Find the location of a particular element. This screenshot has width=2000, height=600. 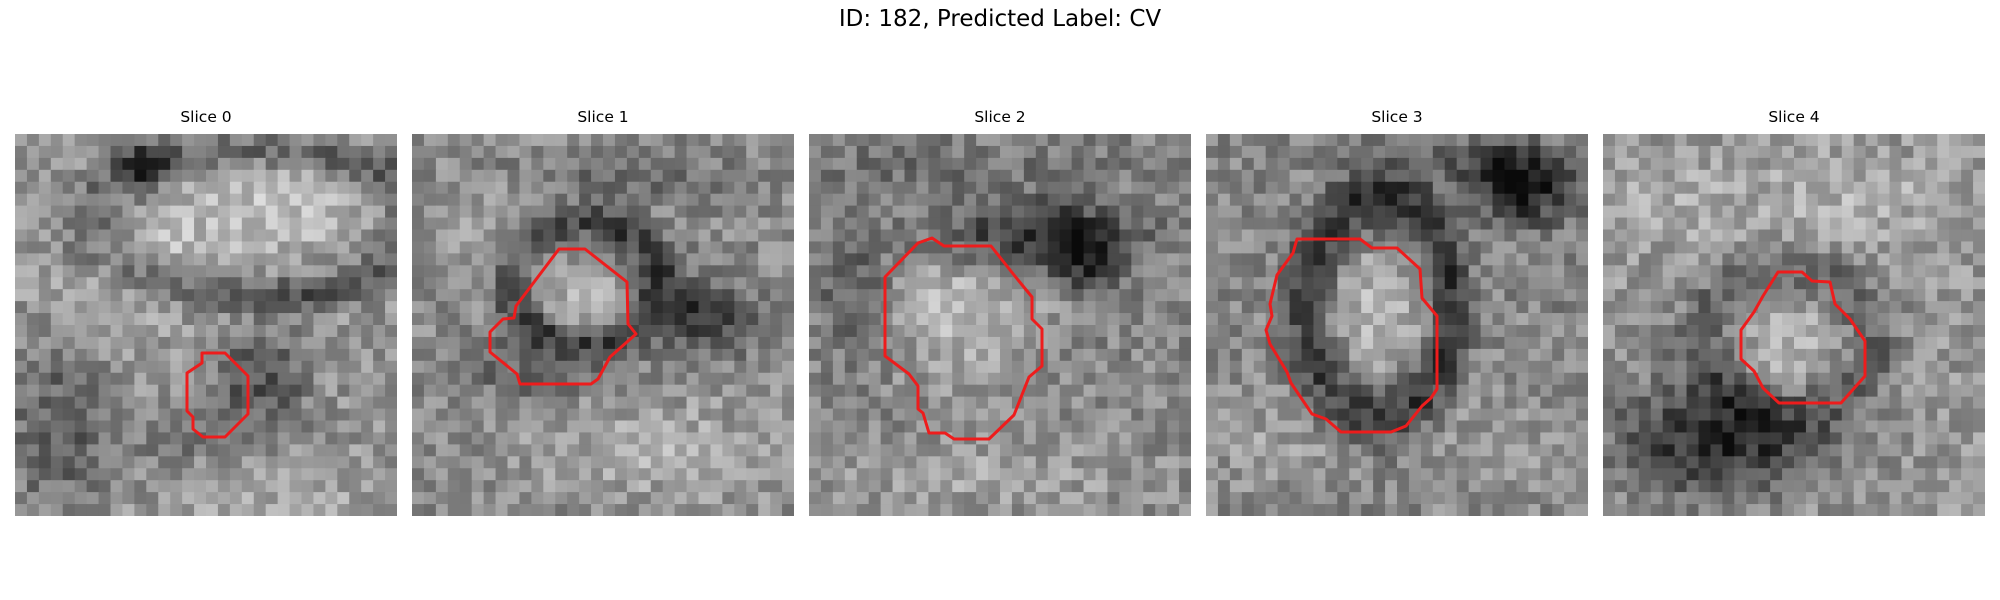

slice-title: Slice 4 is located at coordinates (1794, 117).